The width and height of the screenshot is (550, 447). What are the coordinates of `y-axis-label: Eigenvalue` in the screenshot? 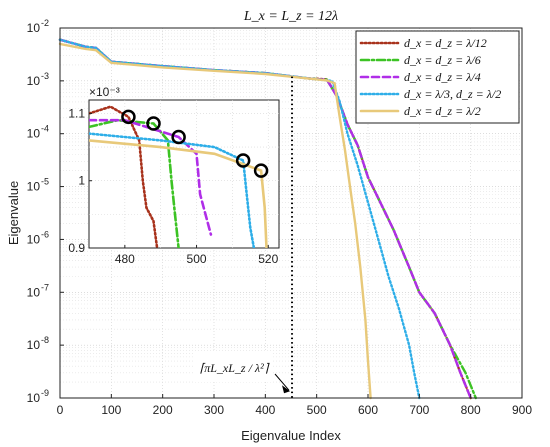 It's located at (13, 213).